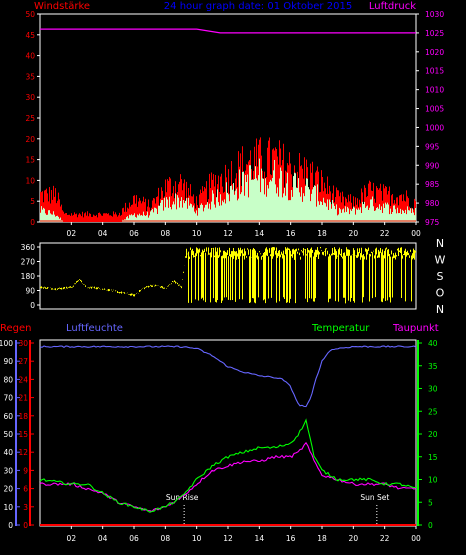  Describe the element at coordinates (291, 538) in the screenshot. I see `climate-x-tick-label: 16` at that location.